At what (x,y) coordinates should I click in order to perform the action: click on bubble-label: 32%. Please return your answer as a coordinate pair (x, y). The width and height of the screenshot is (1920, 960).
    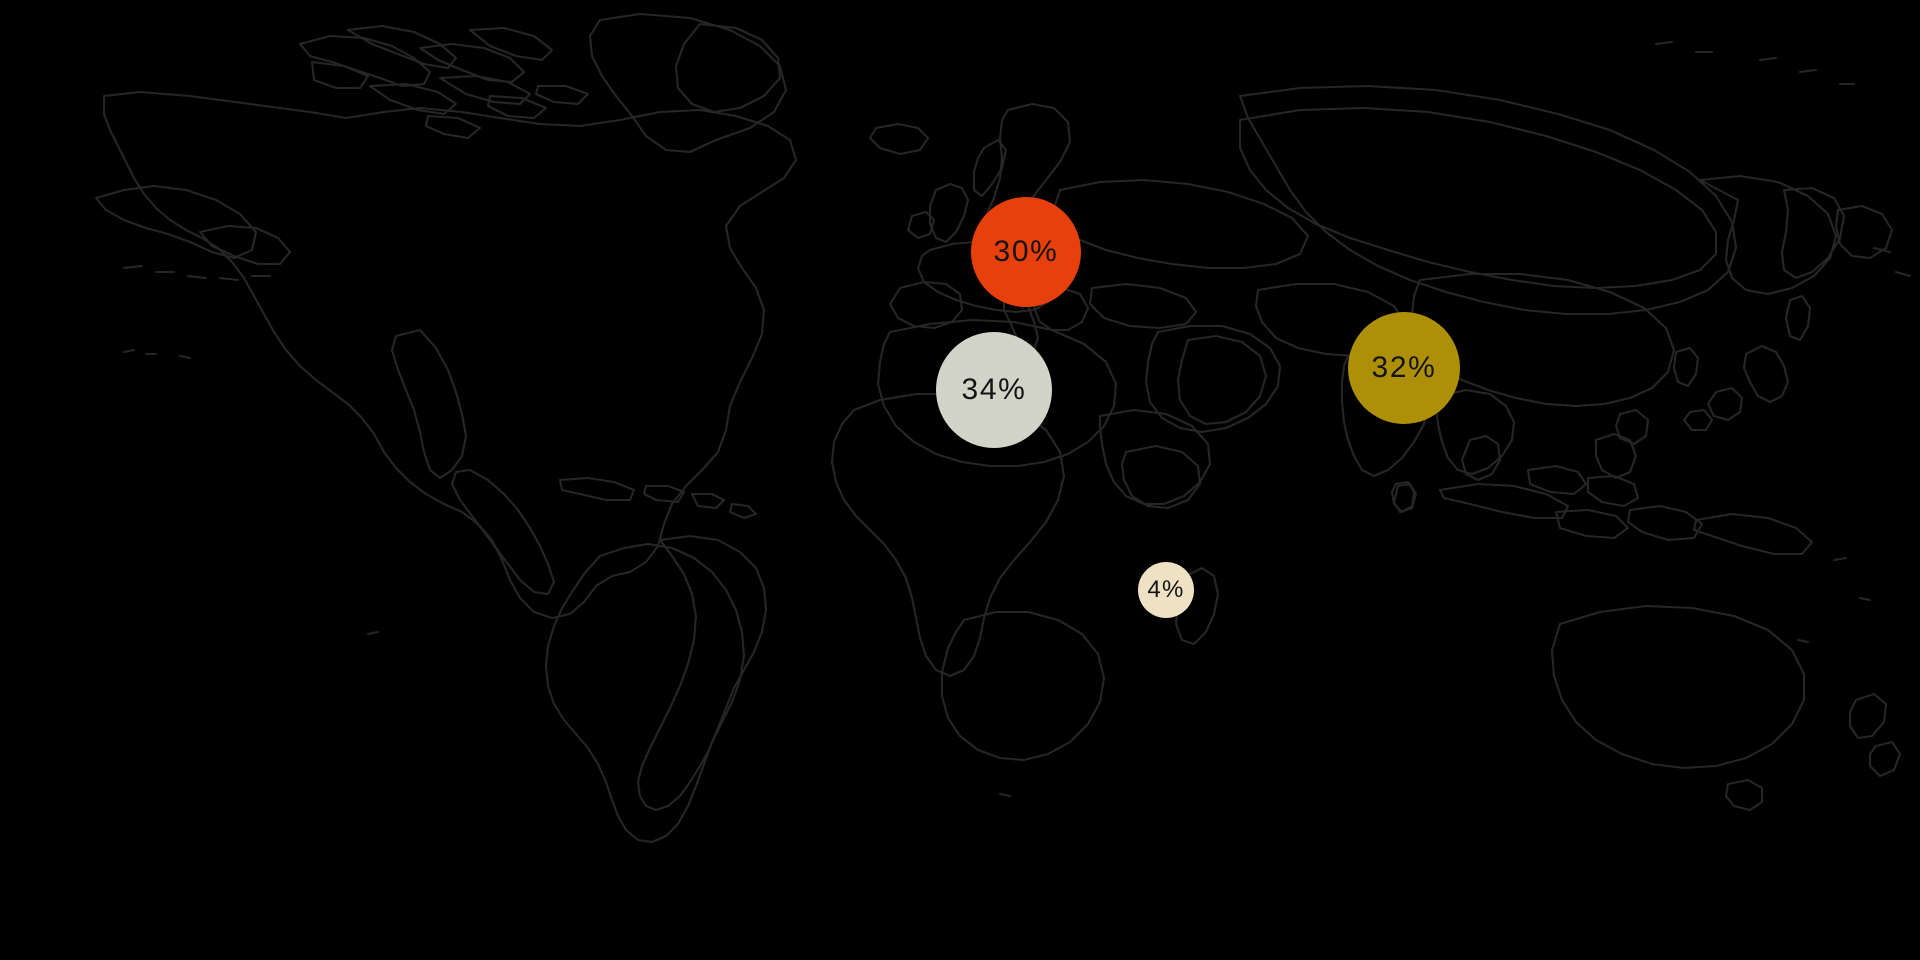
    Looking at the image, I should click on (1404, 367).